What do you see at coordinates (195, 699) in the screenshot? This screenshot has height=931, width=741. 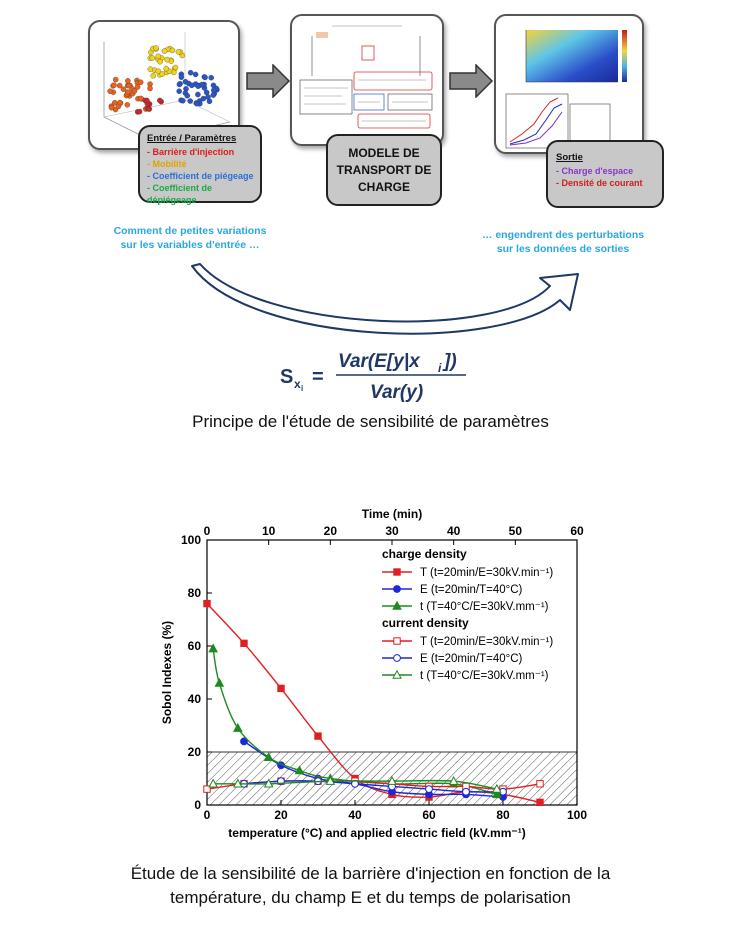 I see `y-tick-label: 40` at bounding box center [195, 699].